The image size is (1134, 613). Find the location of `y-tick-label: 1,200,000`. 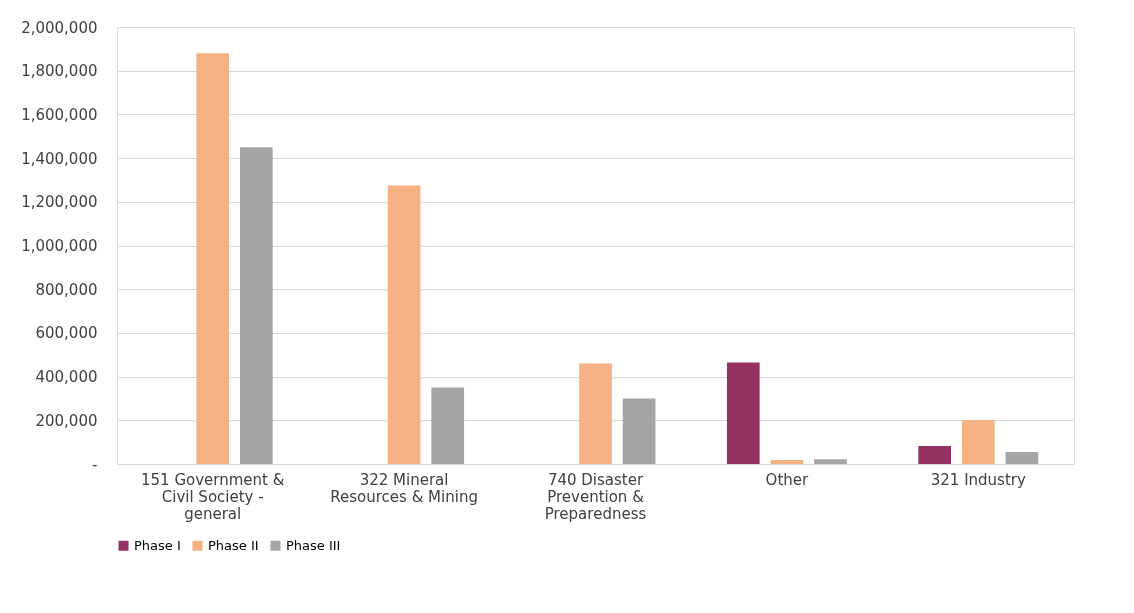

y-tick-label: 1,200,000 is located at coordinates (59, 202).